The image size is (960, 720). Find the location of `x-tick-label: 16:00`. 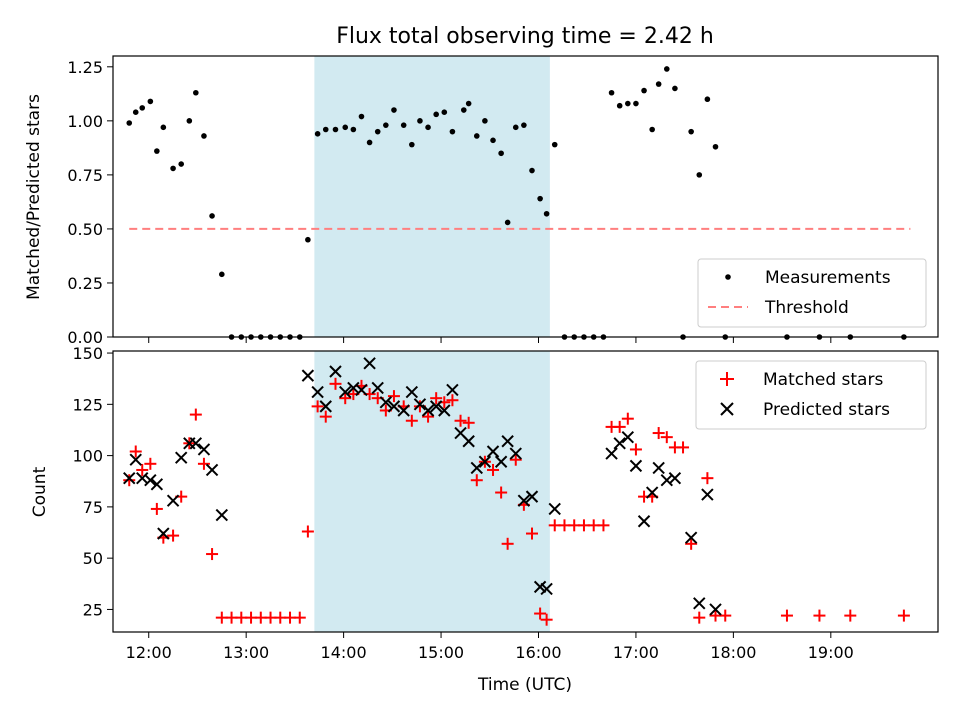

x-tick-label: 16:00 is located at coordinates (538, 652).